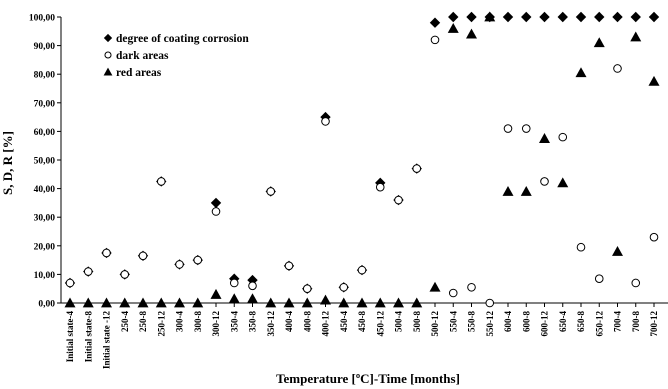  Describe the element at coordinates (108, 55) in the screenshot. I see `legend-marker-circle` at that location.